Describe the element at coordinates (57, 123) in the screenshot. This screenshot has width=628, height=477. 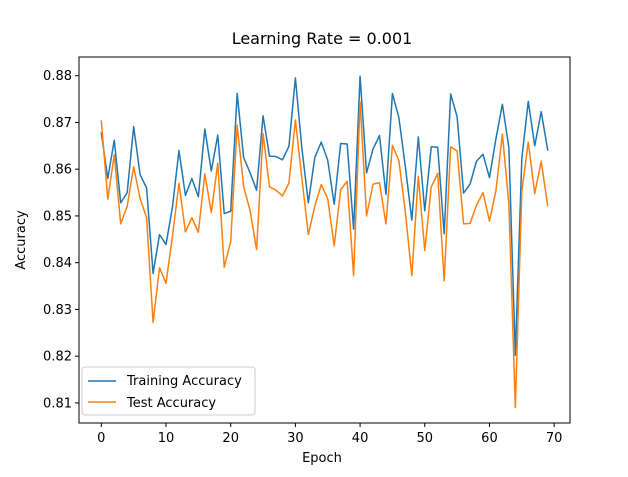
I see `y-tick-label: 0.87` at that location.